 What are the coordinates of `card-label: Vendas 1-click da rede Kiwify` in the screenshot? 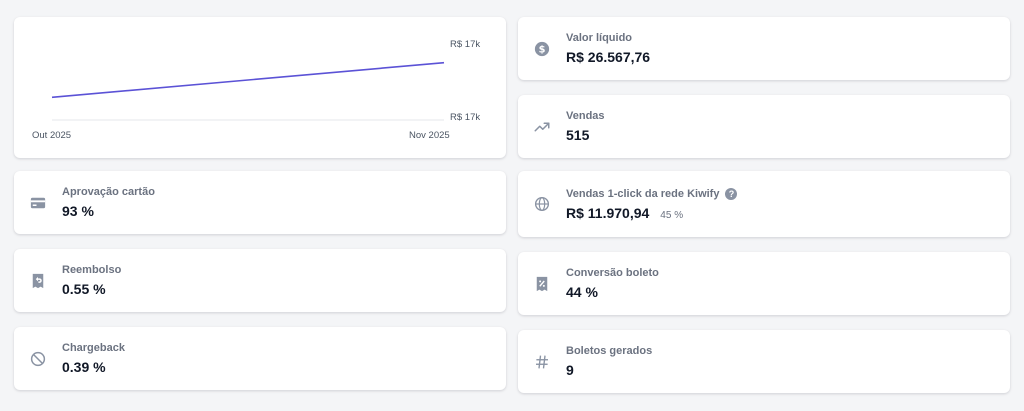 It's located at (643, 193).